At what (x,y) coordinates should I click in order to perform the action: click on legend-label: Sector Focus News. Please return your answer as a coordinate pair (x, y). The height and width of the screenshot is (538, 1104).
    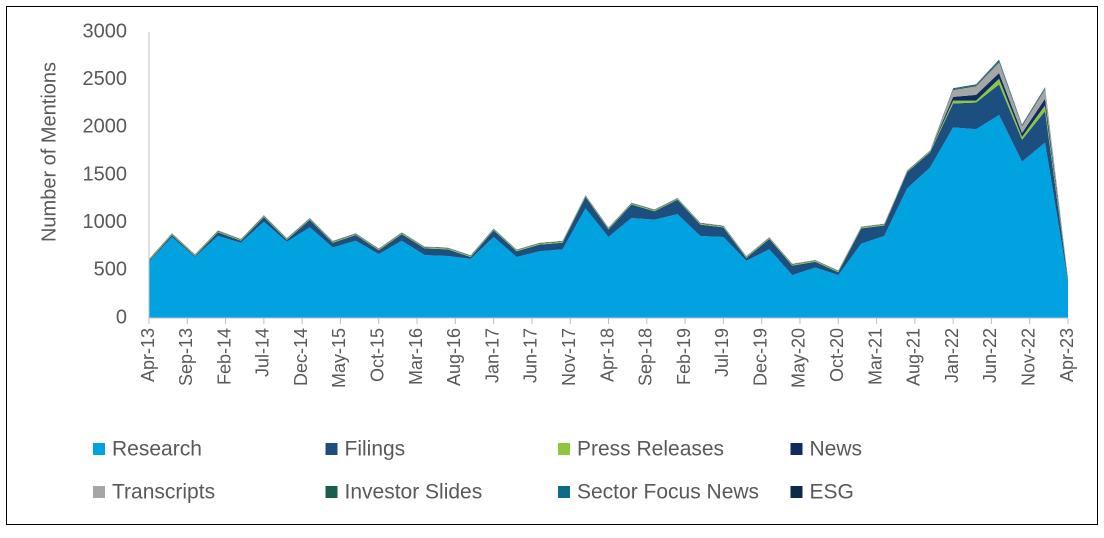
    Looking at the image, I should click on (668, 492).